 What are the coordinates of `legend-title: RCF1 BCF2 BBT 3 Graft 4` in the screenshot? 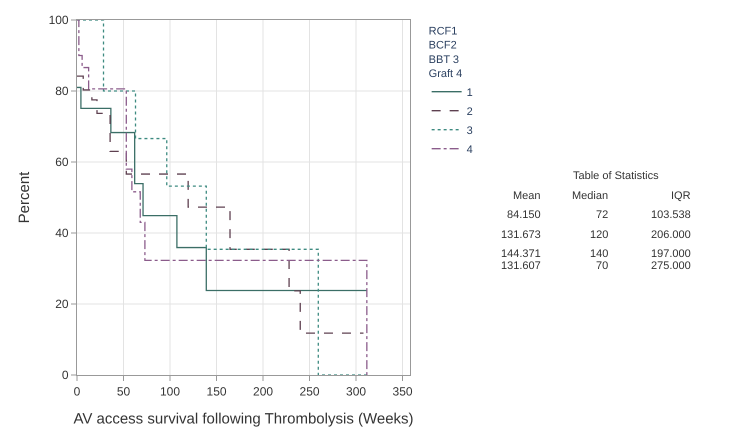 It's located at (445, 52).